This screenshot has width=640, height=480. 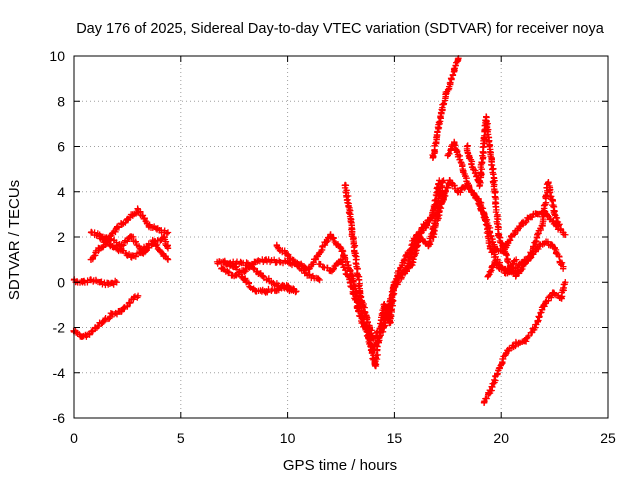 What do you see at coordinates (14, 240) in the screenshot?
I see `y-axis-label: SDTVAR / TECUs` at bounding box center [14, 240].